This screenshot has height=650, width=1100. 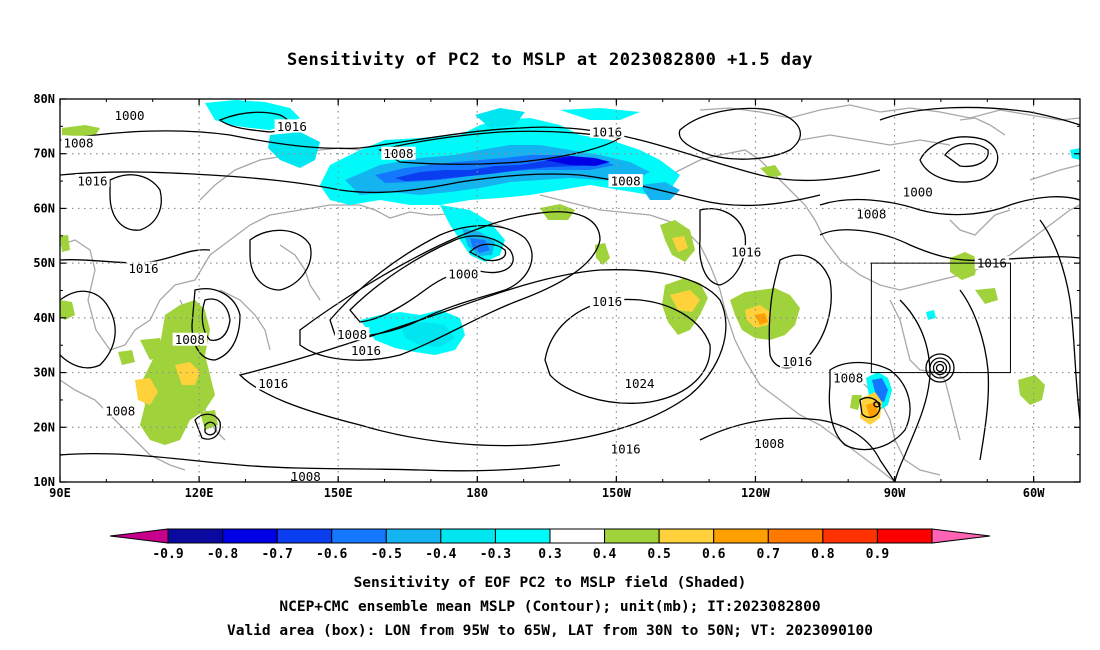 I want to click on colorbar-label: 0.8, so click(x=823, y=554).